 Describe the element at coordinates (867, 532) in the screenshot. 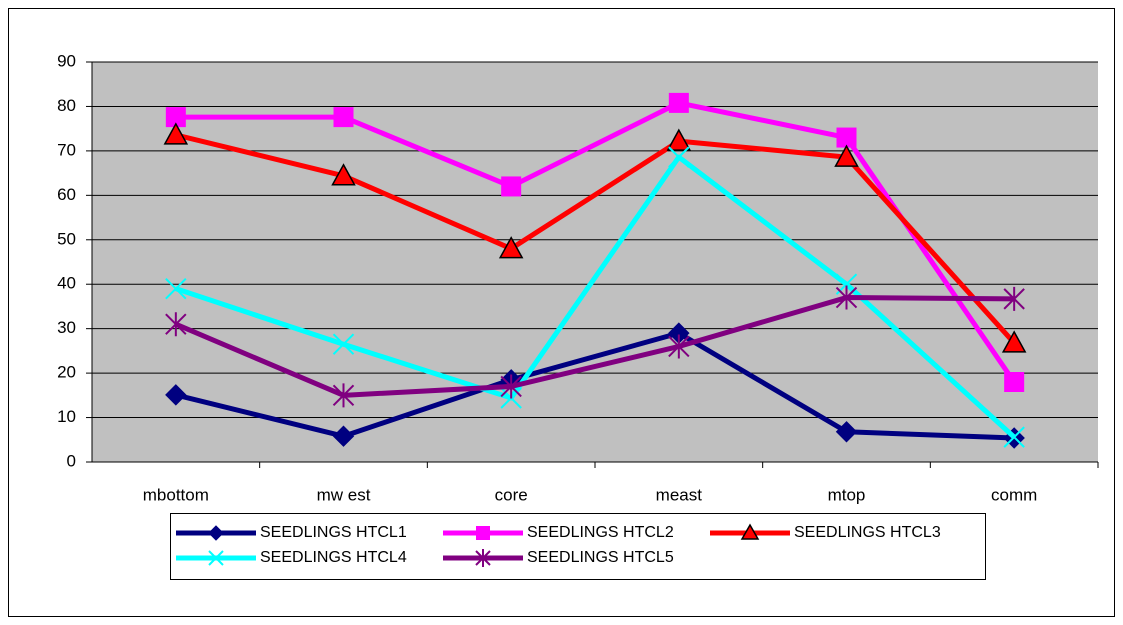

I see `legend-label: SEEDLINGS HTCL3` at that location.